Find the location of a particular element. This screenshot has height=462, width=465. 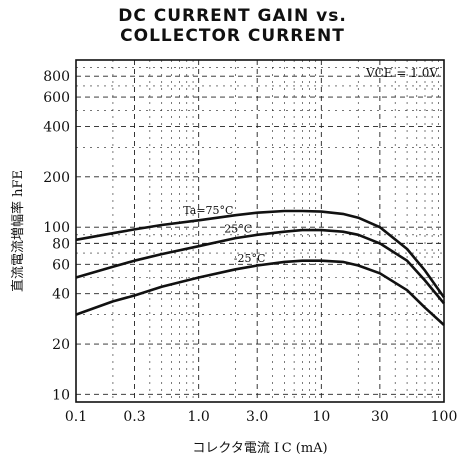

x-tick-label: 100 is located at coordinates (444, 417).